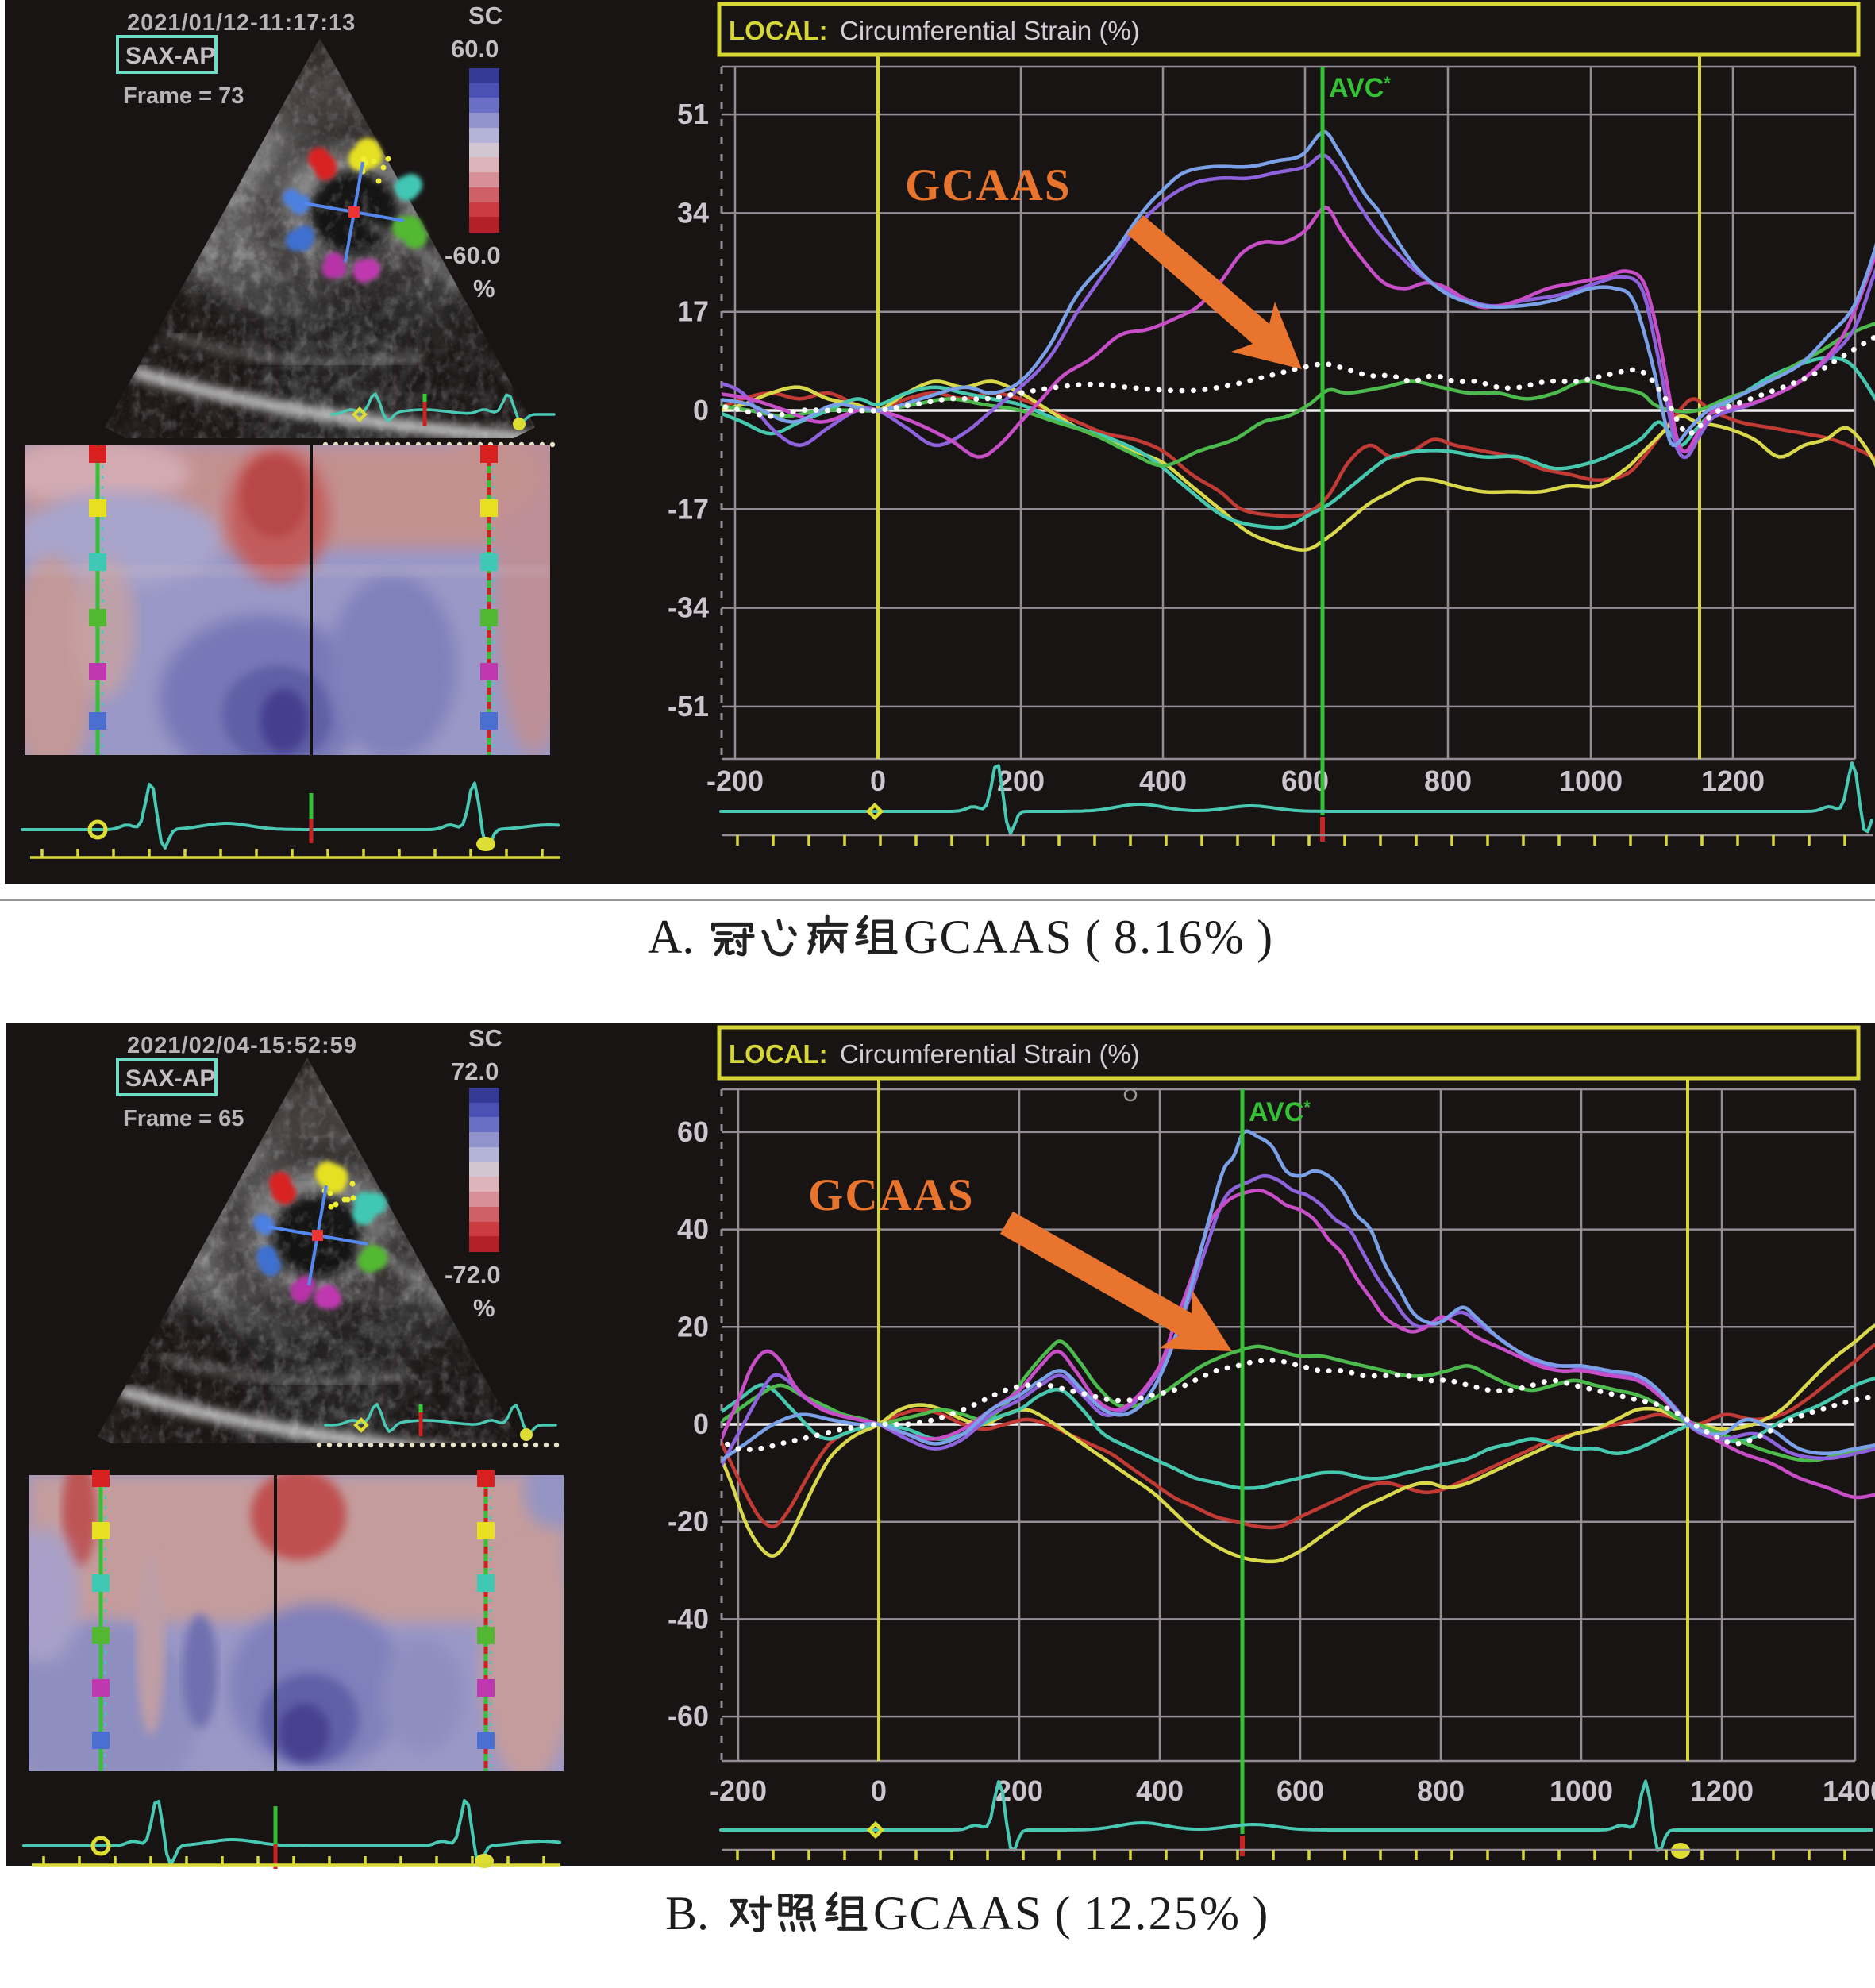 This screenshot has width=1875, height=1988. Describe the element at coordinates (1071, 1913) in the screenshot. I see `svg-text: GCAAS ( 12.25% )` at that location.